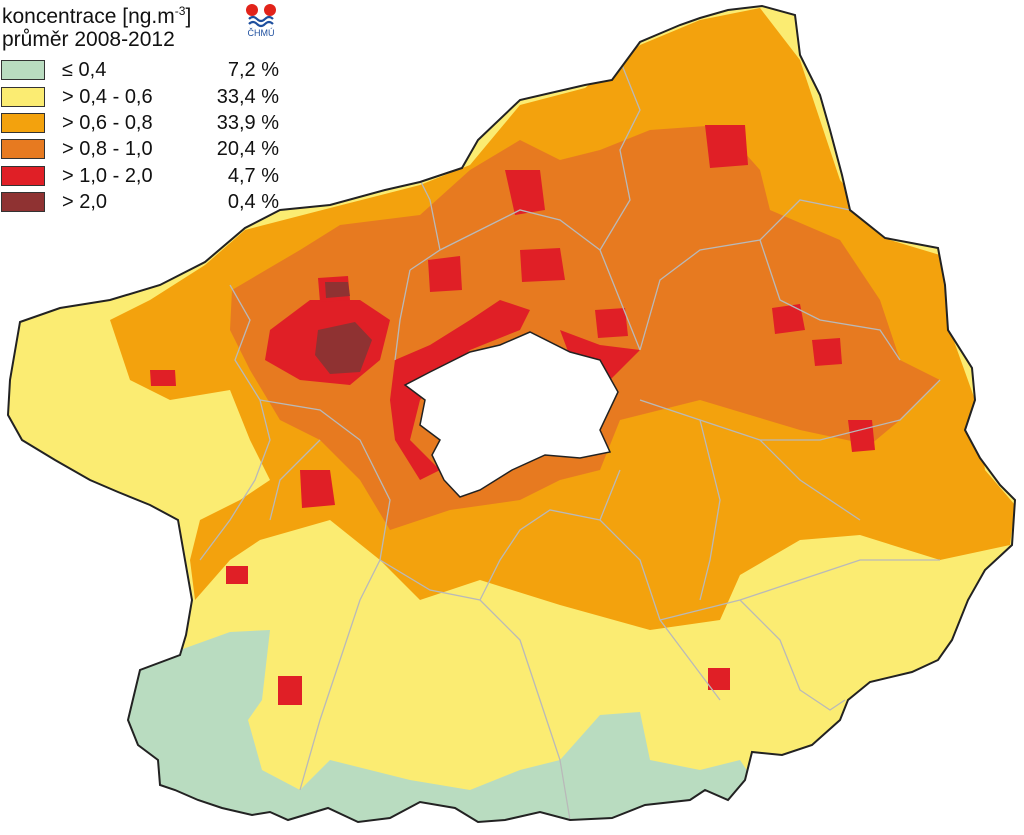 The image size is (1024, 835). Describe the element at coordinates (107, 149) in the screenshot. I see `legend-range-4: > 0,8 - 1,0` at that location.